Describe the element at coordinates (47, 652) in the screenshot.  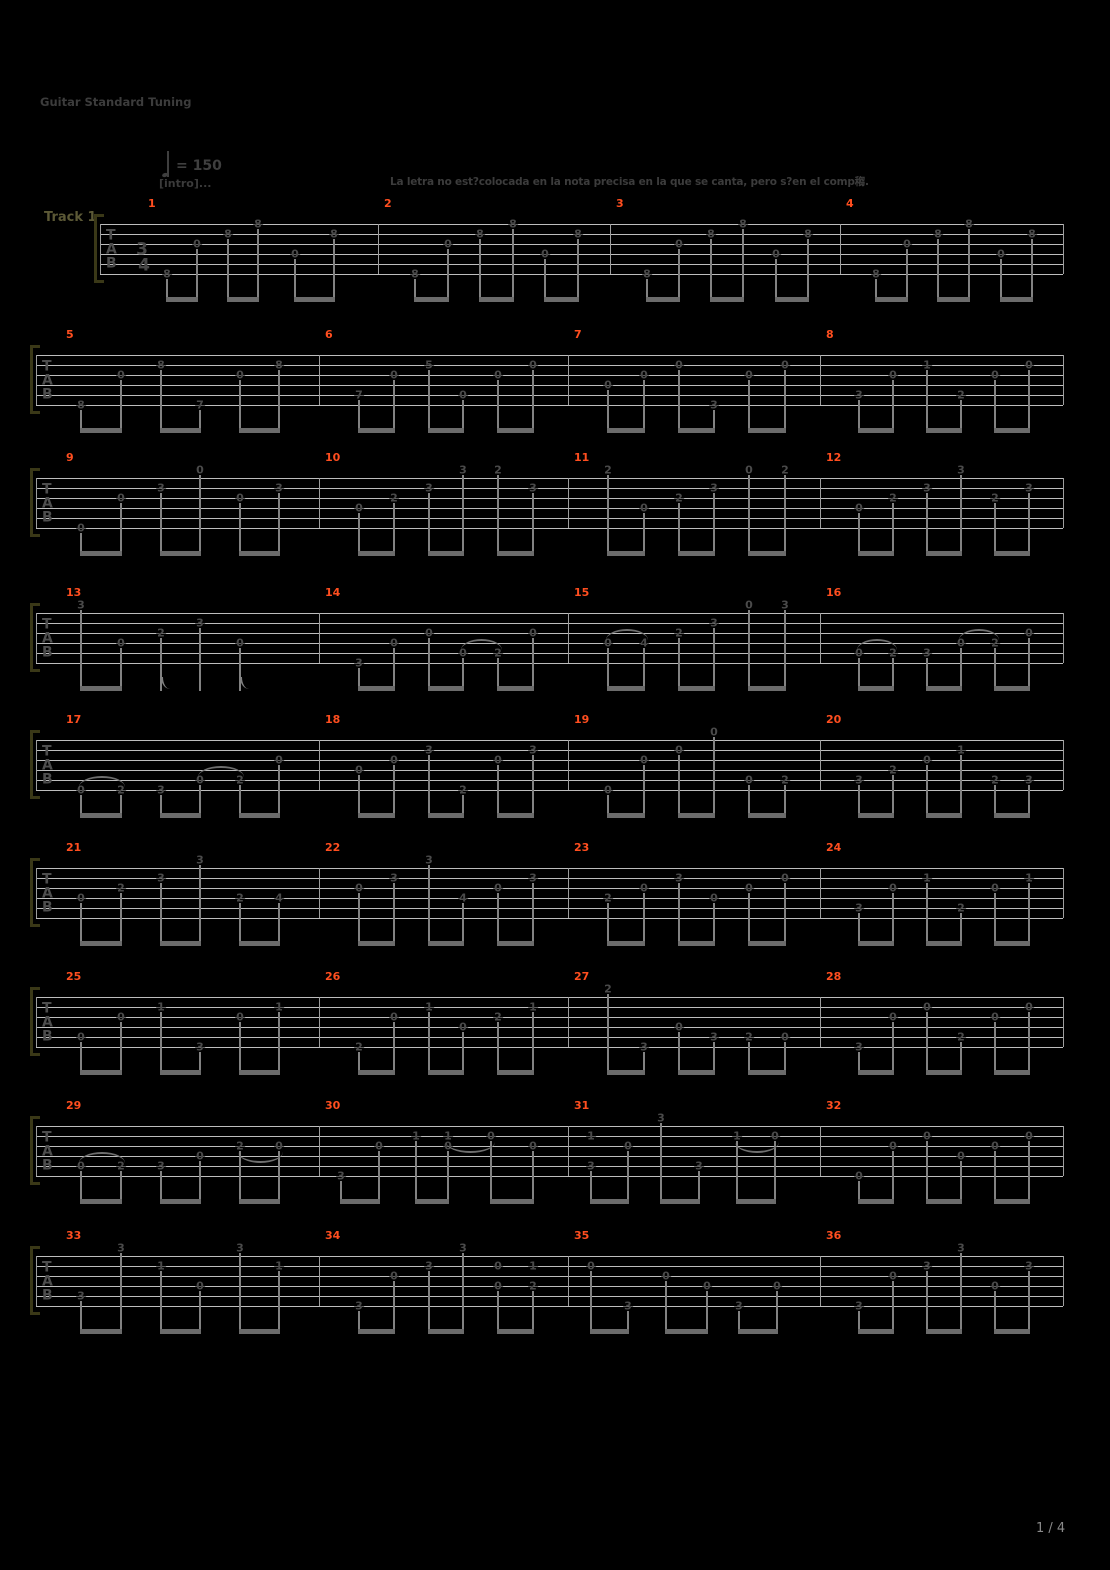
I see `tab-clef-letter: B` at that location.